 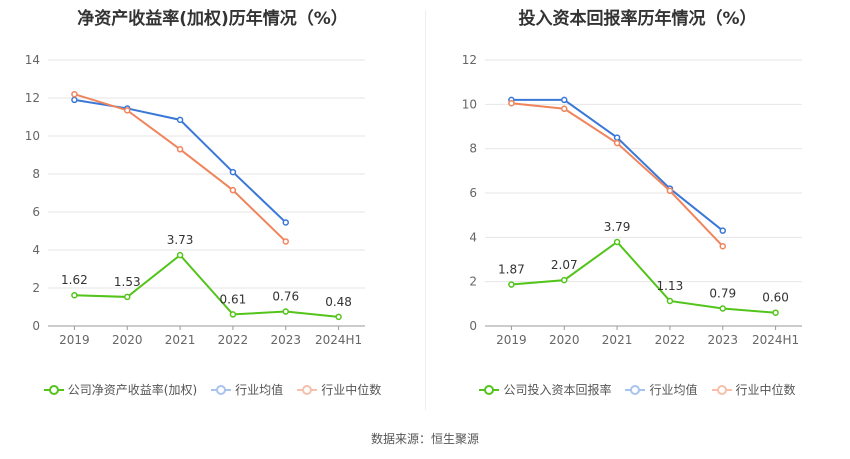 What do you see at coordinates (285, 297) in the screenshot?
I see `data-label: 0.76` at bounding box center [285, 297].